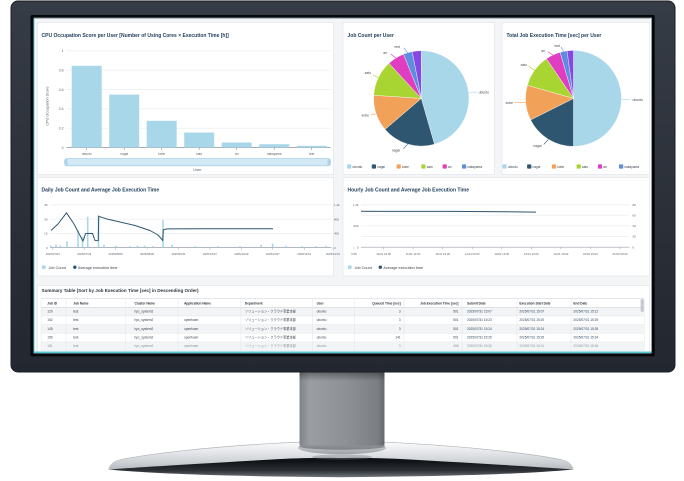 Image resolution: width=684 pixels, height=481 pixels. Describe the element at coordinates (371, 36) in the screenshot. I see `svg-text: Job Count per User` at that location.